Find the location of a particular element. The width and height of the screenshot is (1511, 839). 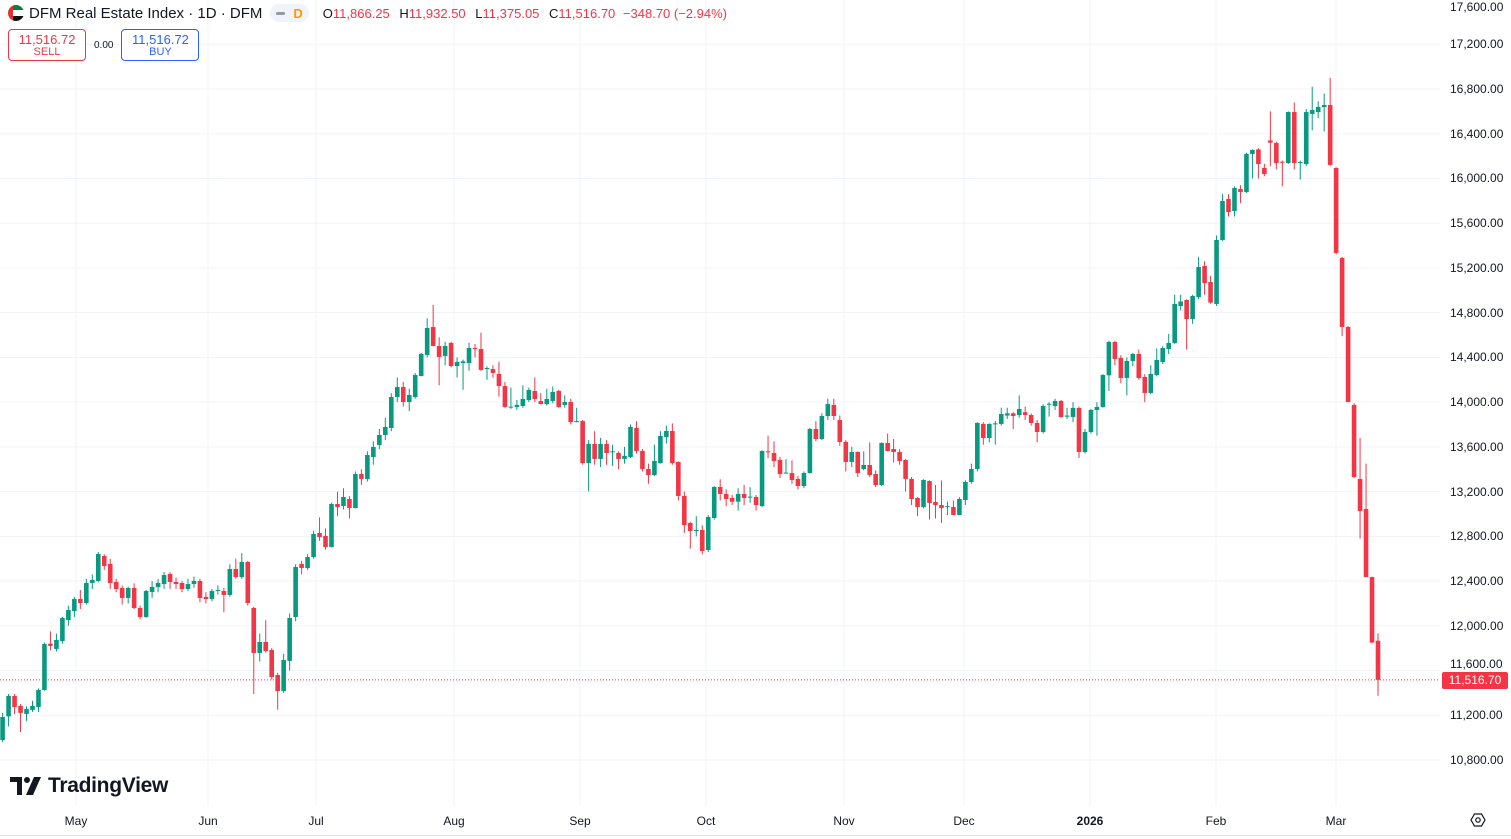

time-tick-label: Nov is located at coordinates (844, 821).